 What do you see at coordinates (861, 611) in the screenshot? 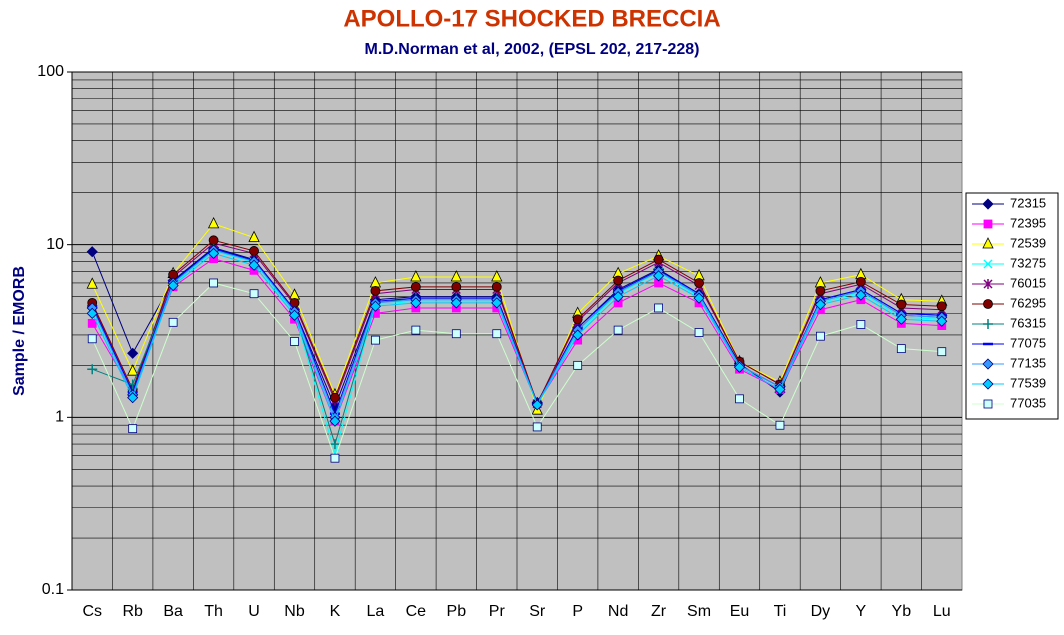
I see `x-tick-label: Y` at bounding box center [861, 611].